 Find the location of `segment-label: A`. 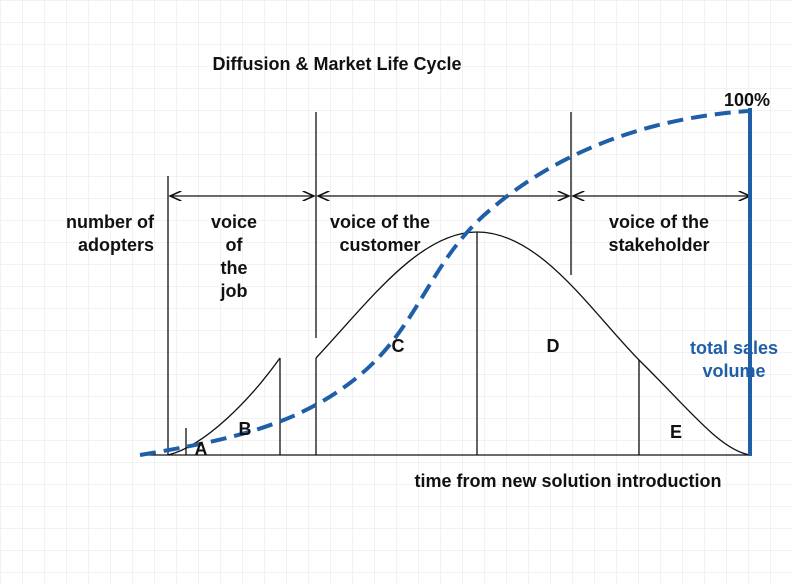

segment-label: A is located at coordinates (201, 449).